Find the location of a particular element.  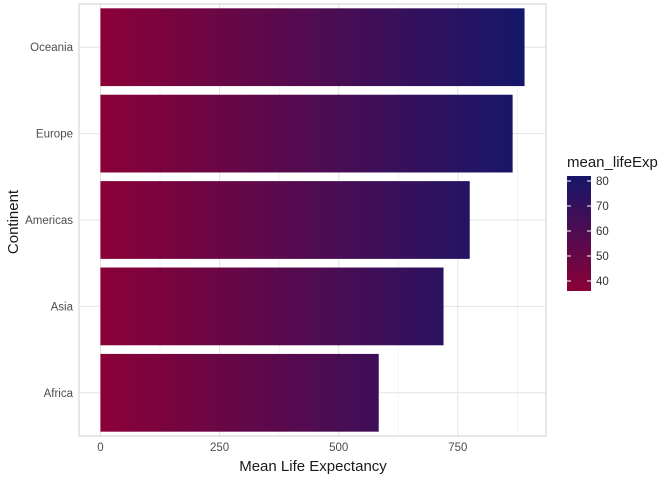

x-axis-ticks: 0 250 500 750 is located at coordinates (282, 448).